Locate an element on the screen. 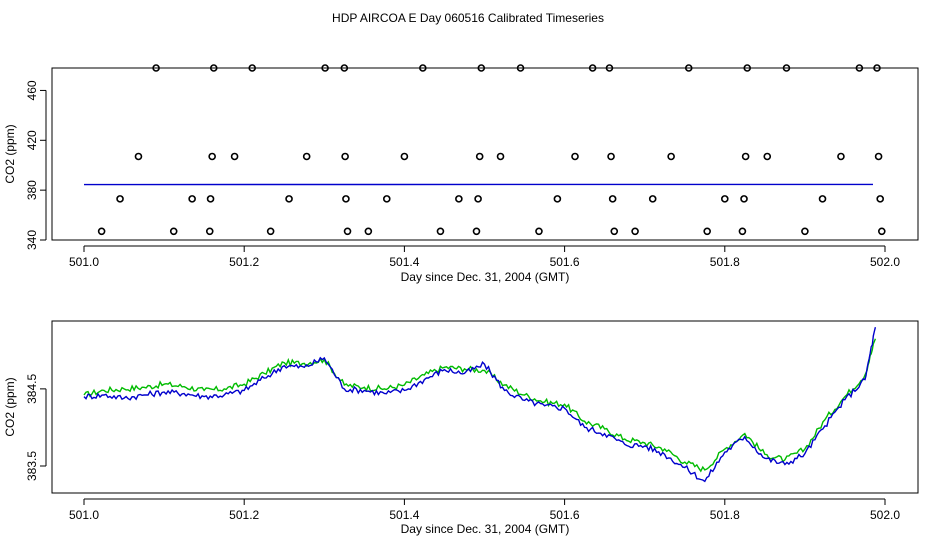 The height and width of the screenshot is (540, 936). top-x-tick-label: 502.0 is located at coordinates (885, 262).